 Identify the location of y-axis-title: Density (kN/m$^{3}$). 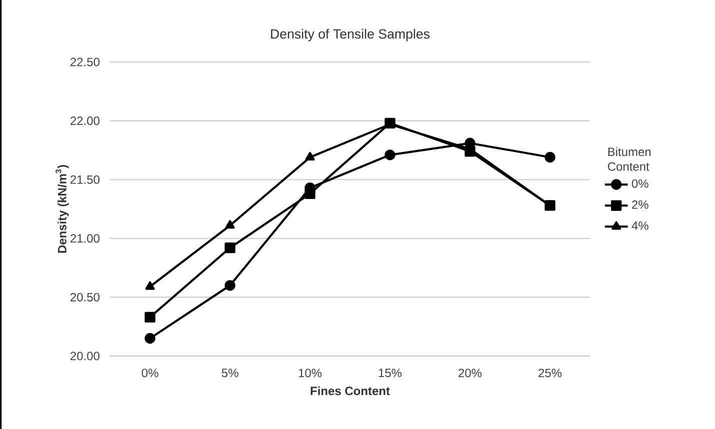
(62, 209).